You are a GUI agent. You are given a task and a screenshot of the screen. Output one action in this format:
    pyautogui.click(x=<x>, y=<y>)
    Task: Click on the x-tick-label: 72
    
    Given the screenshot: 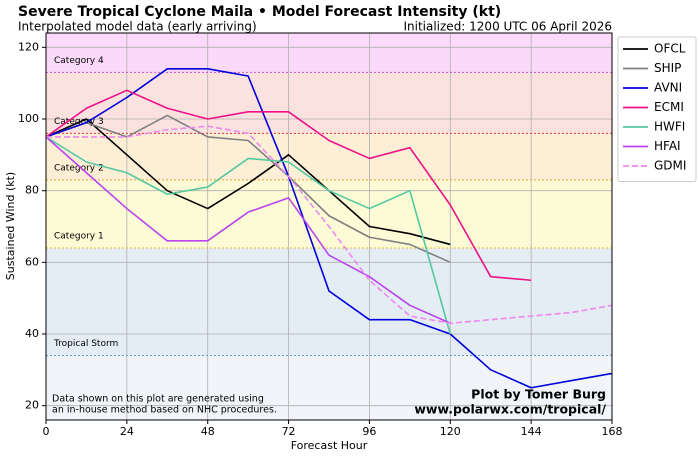 What is the action you would take?
    pyautogui.click(x=289, y=431)
    